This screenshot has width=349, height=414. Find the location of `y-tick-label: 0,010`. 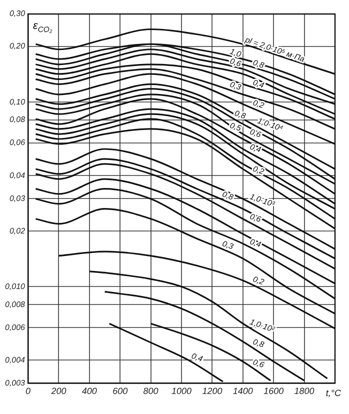

y-tick-label: 0,010 is located at coordinates (15, 286).